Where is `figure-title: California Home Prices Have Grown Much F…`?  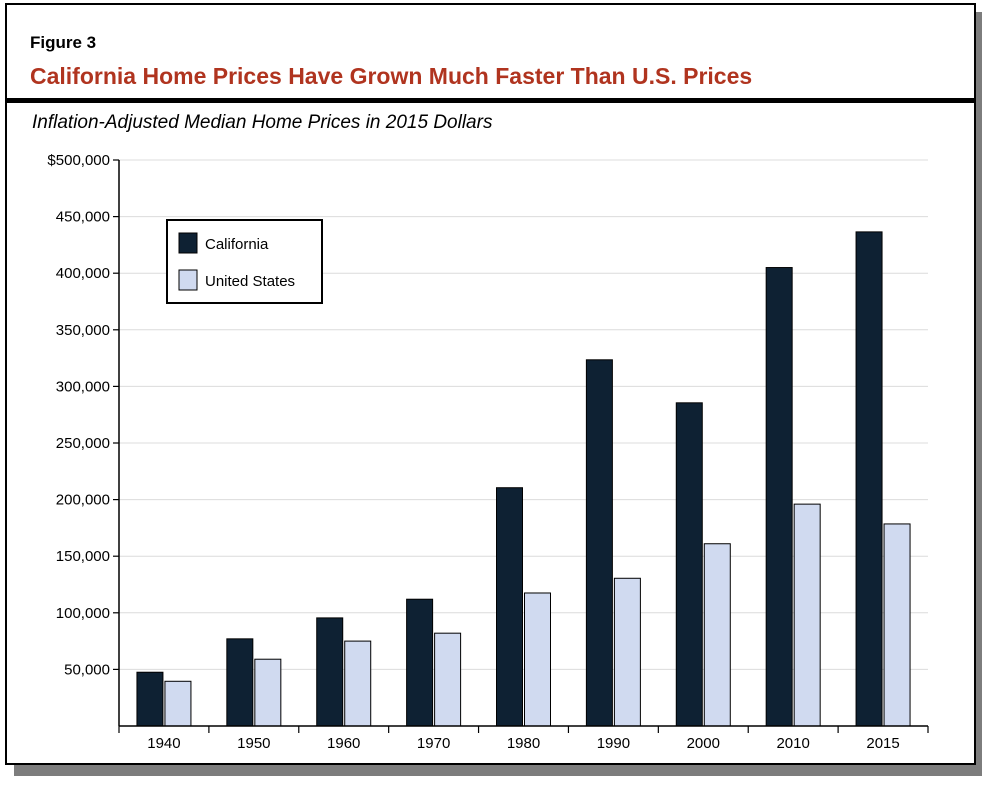 figure-title: California Home Prices Have Grown Much F… is located at coordinates (391, 76).